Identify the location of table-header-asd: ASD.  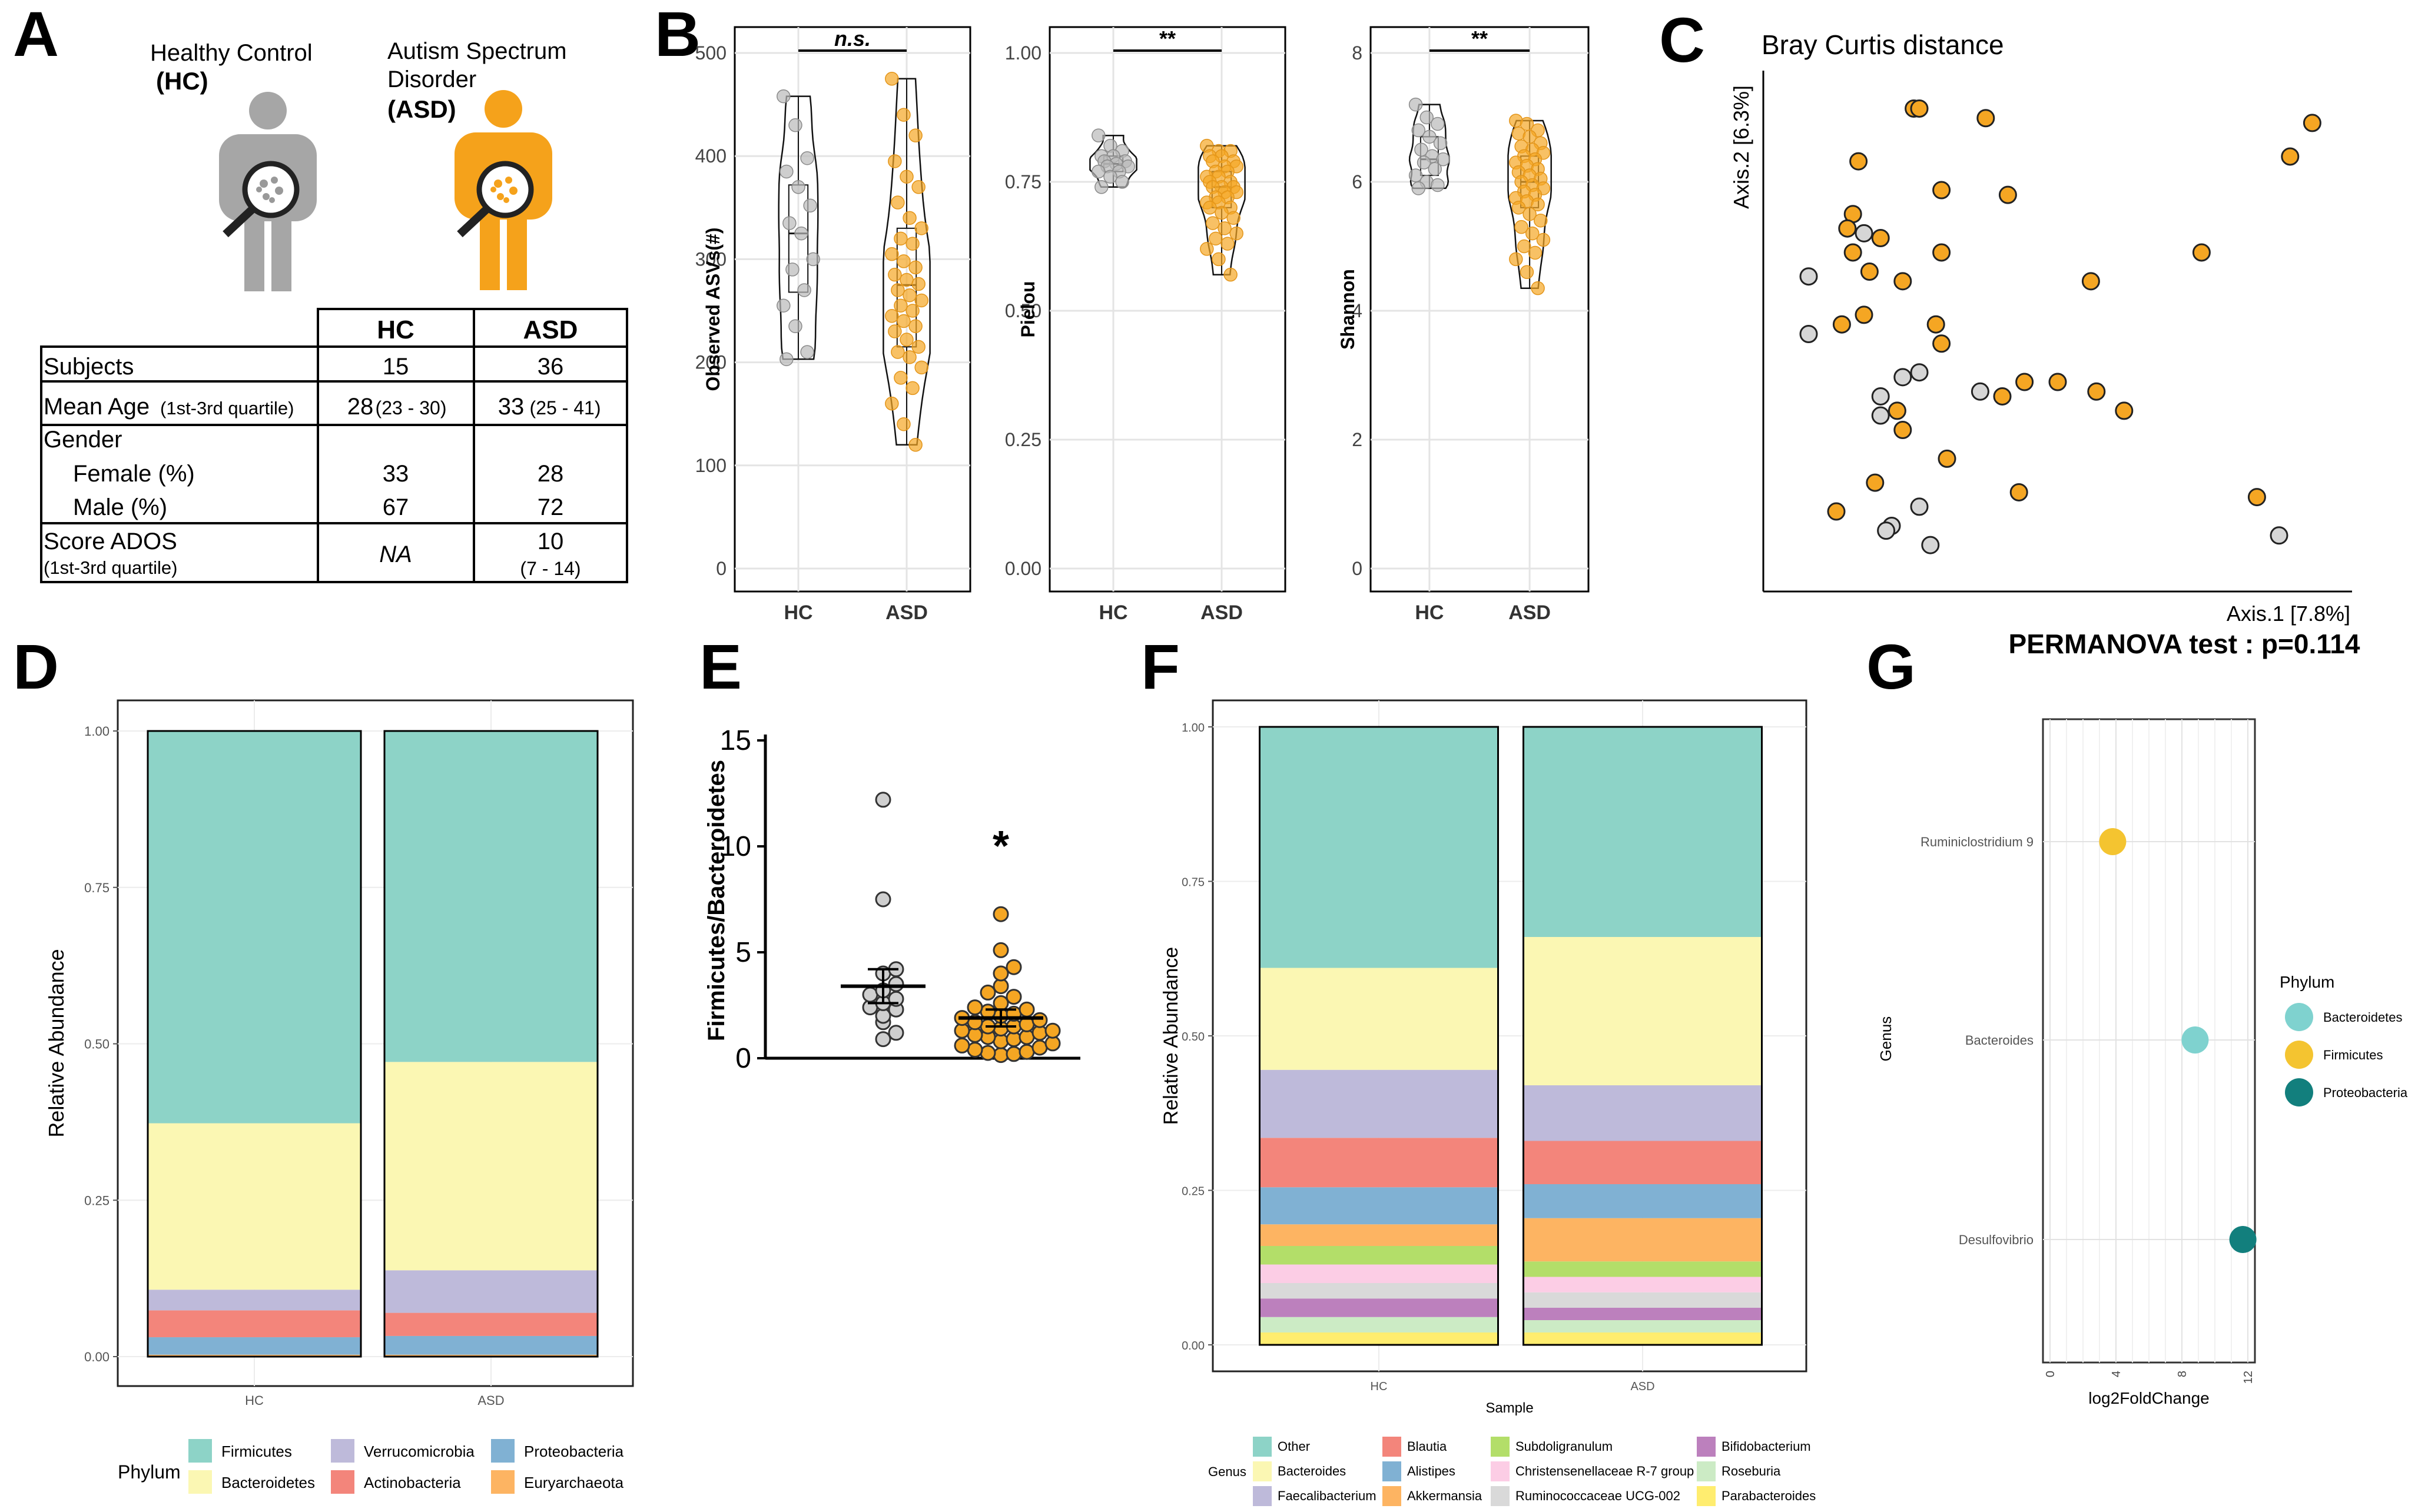
(550, 329).